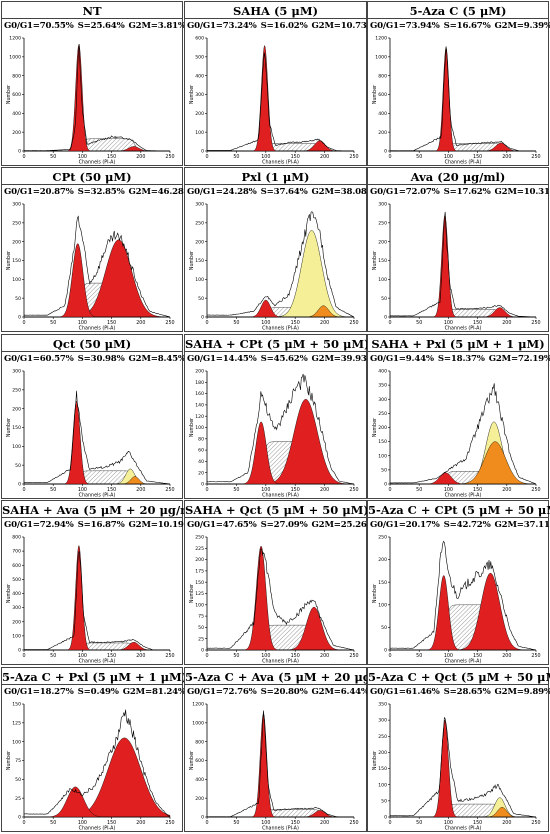 This screenshot has width=550, height=834. What do you see at coordinates (199, 417) in the screenshot?
I see `y-tick-label: 120` at bounding box center [199, 417].